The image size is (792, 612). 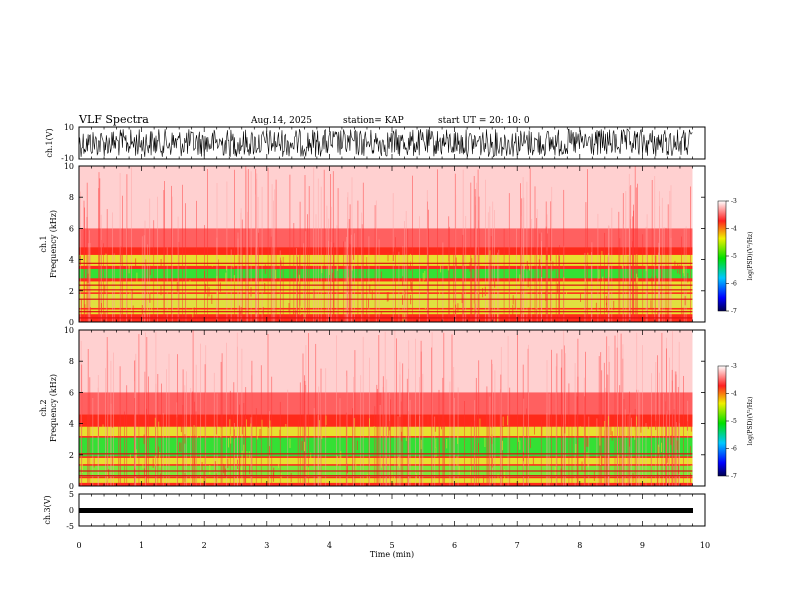 I want to click on x-tick-label: 7, so click(x=517, y=545).